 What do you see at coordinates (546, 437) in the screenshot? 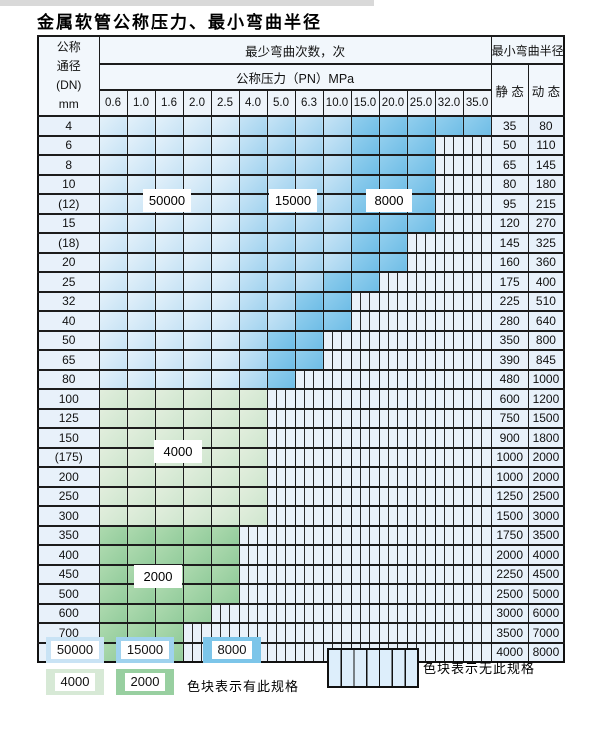
I see `dynamic-value-cell: 1800` at bounding box center [546, 437].